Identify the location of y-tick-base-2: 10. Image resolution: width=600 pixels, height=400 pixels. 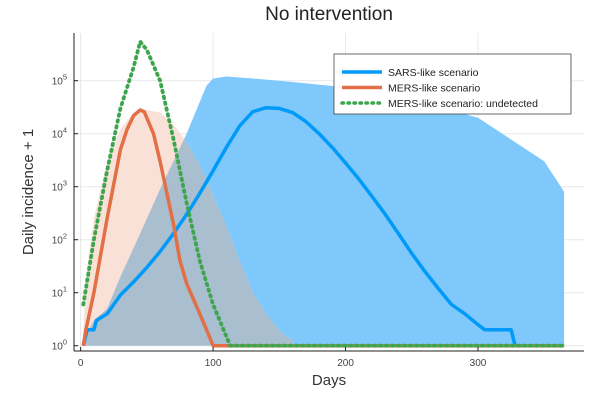
(58, 241).